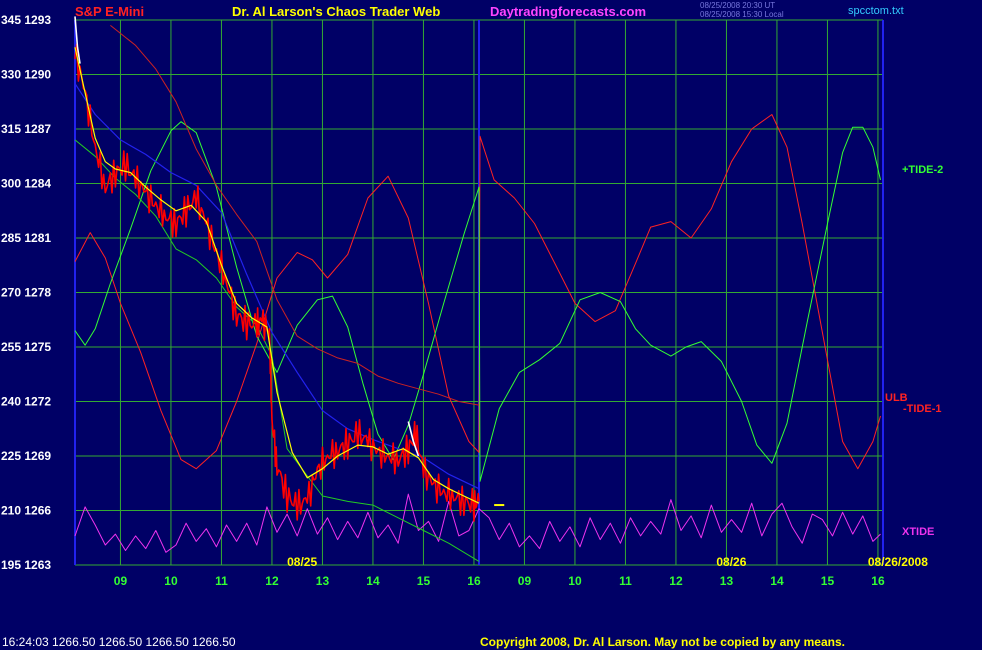  What do you see at coordinates (302, 562) in the screenshot?
I see `date-label: 08/25` at bounding box center [302, 562].